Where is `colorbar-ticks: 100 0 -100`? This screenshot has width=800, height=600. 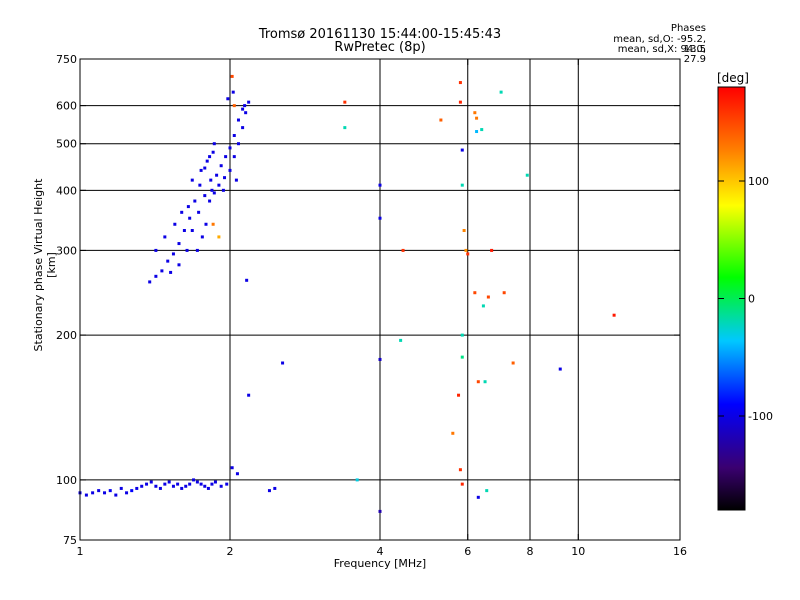 colorbar-ticks: 100 0 -100 is located at coordinates (745, 299).